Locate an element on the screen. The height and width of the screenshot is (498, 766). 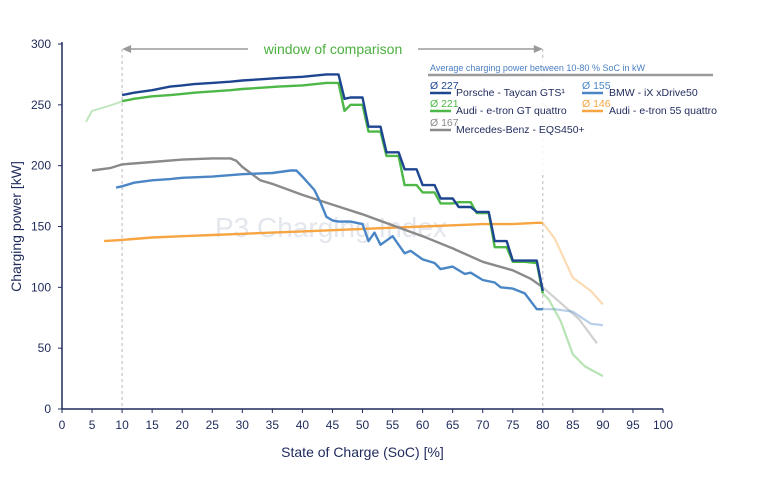
window-arrowhead-left is located at coordinates (127, 49).